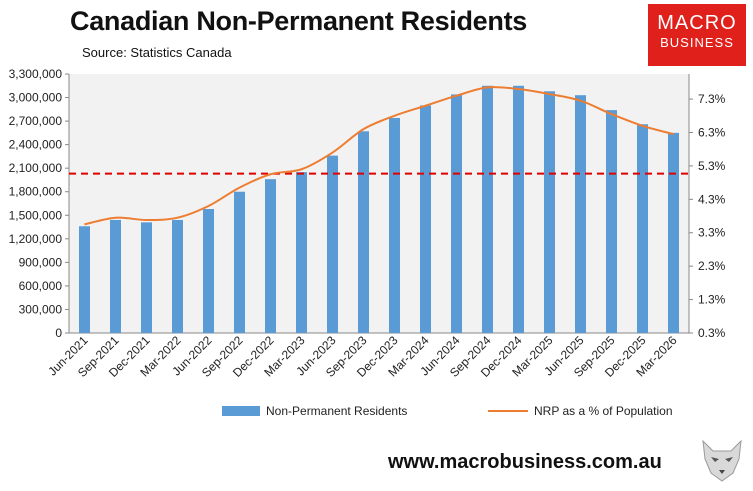 This screenshot has height=491, width=753. What do you see at coordinates (157, 52) in the screenshot?
I see `chart-source: Source: Statistics Canada` at bounding box center [157, 52].